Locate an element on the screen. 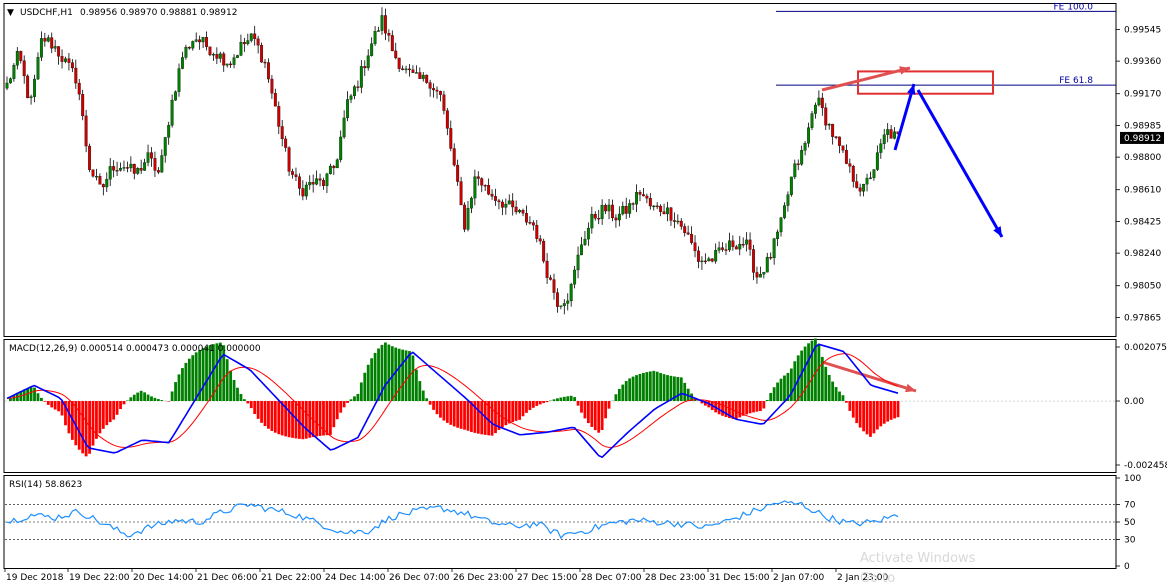 The image size is (1167, 588). time-tick-label: 26 Dec 07:00 is located at coordinates (419, 578).